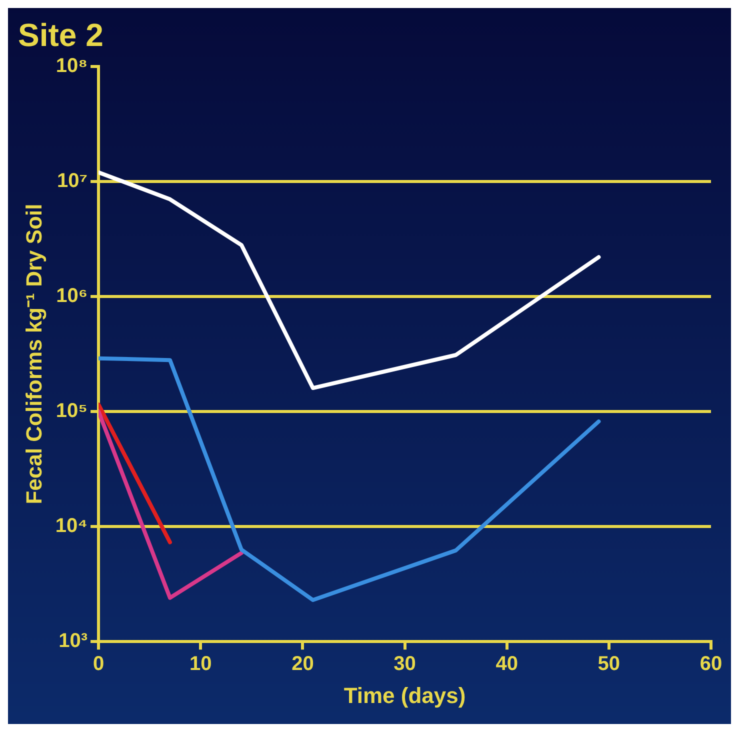  I want to click on x-tick-label: 20, so click(303, 664).